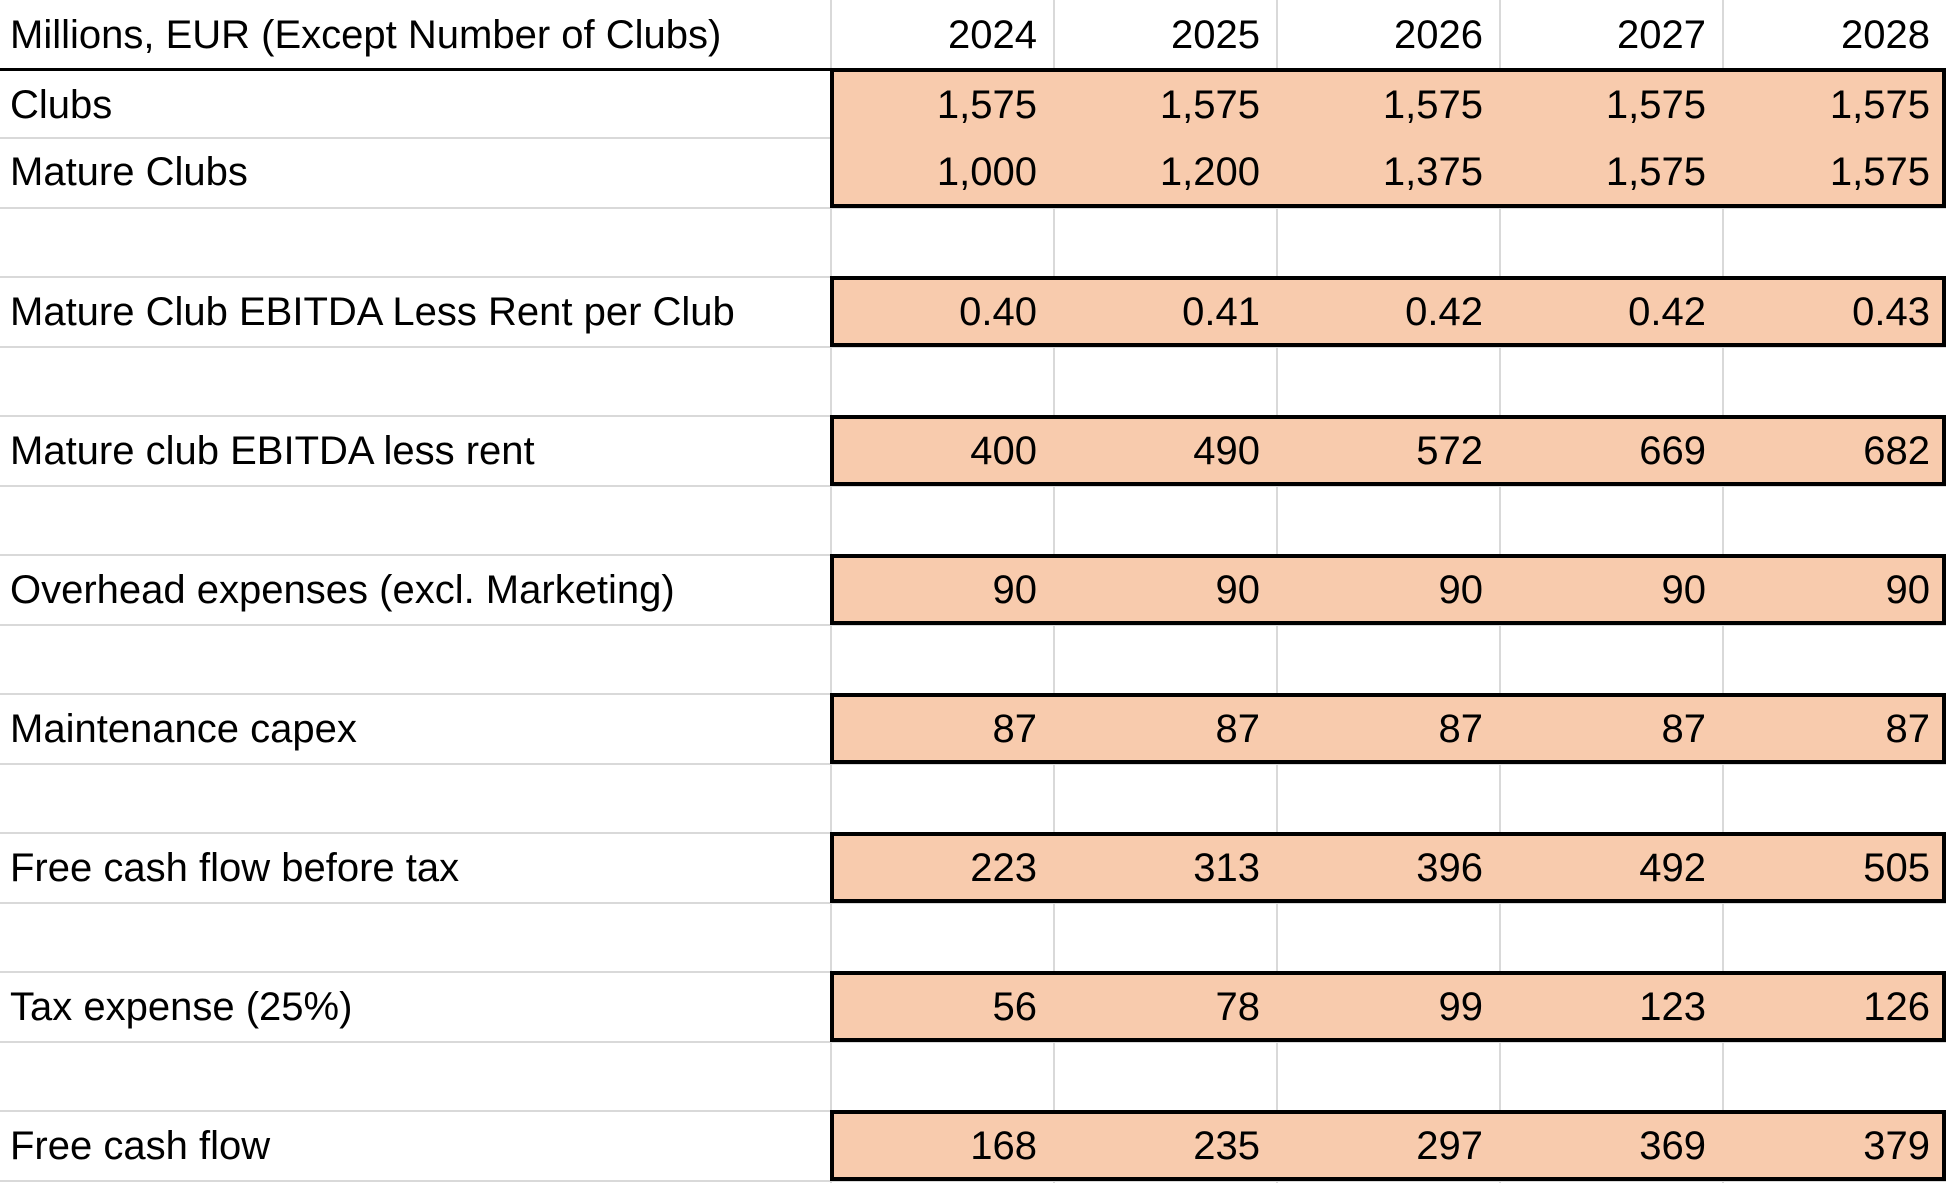  What do you see at coordinates (1449, 867) in the screenshot?
I see `value-cell: 396` at bounding box center [1449, 867].